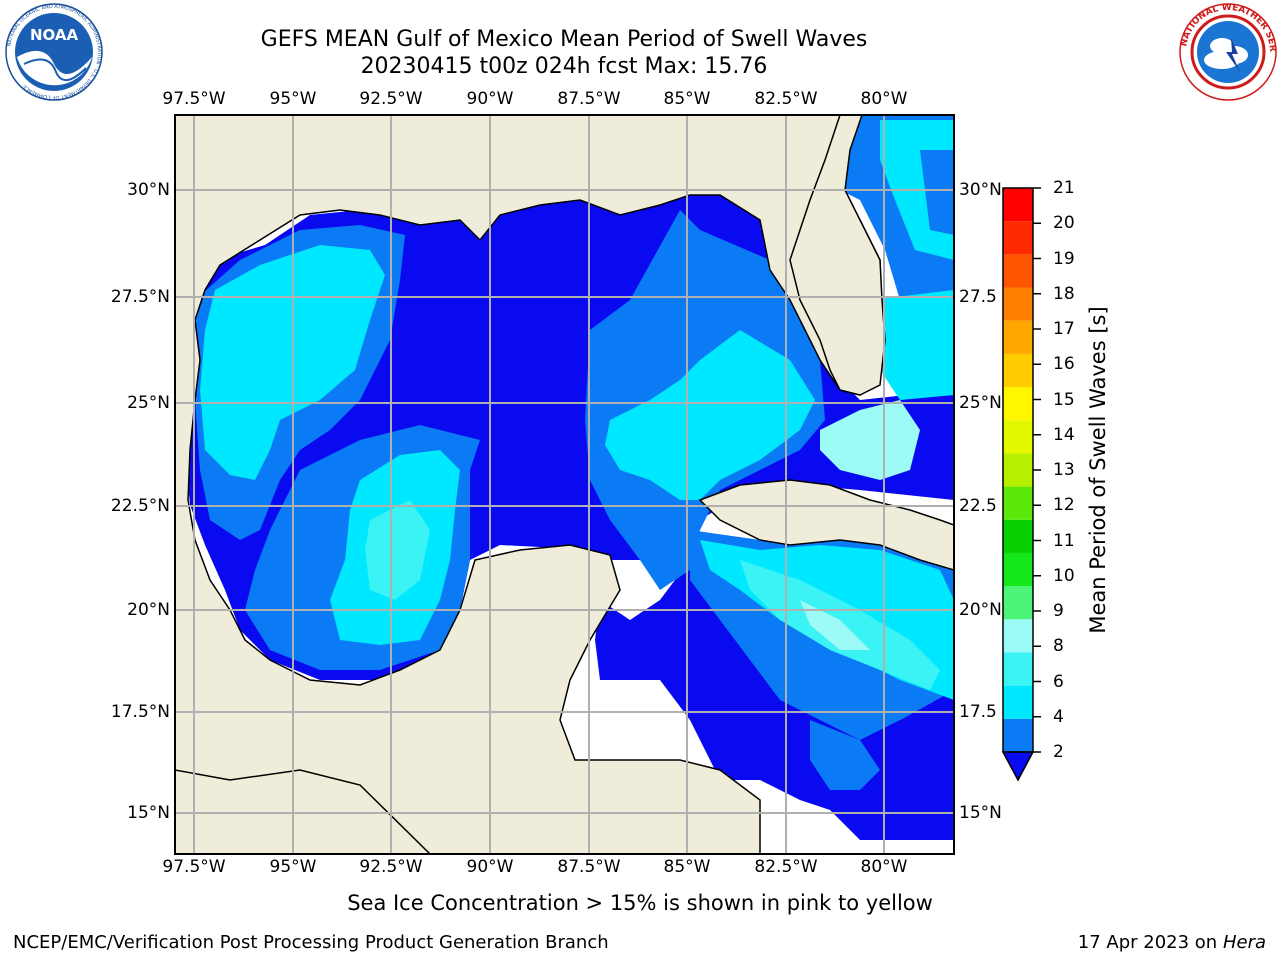 The height and width of the screenshot is (960, 1280). What do you see at coordinates (148, 813) in the screenshot?
I see `lat-label-left: 15°N` at bounding box center [148, 813].